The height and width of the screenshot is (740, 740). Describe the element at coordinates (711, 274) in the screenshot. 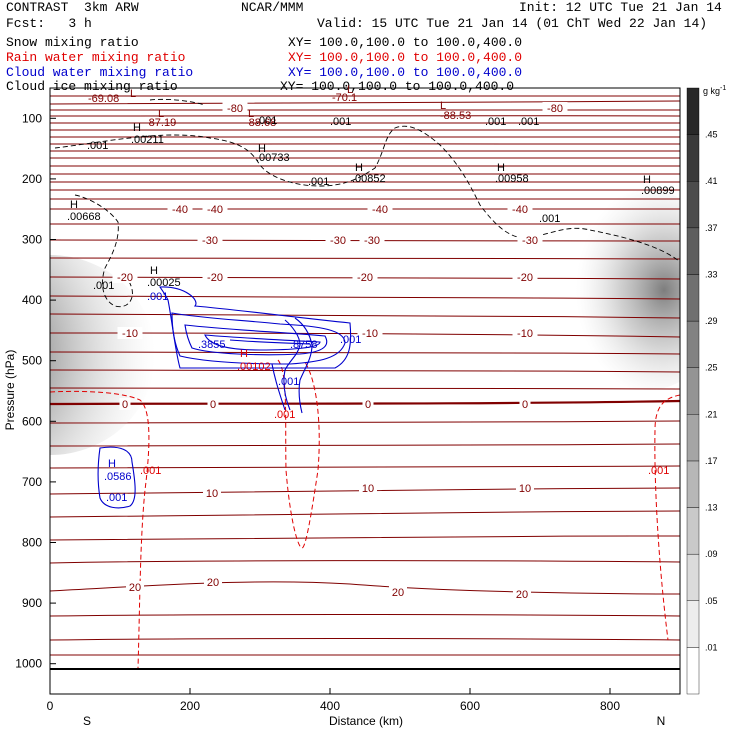

I see `colorbar-label: .33` at that location.